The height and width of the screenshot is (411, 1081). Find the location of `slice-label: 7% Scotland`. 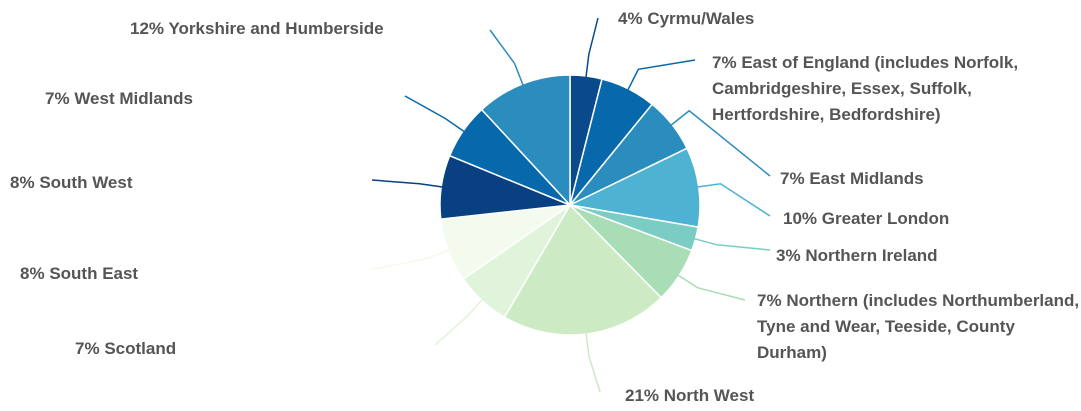

slice-label: 7% Scotland is located at coordinates (125, 349).